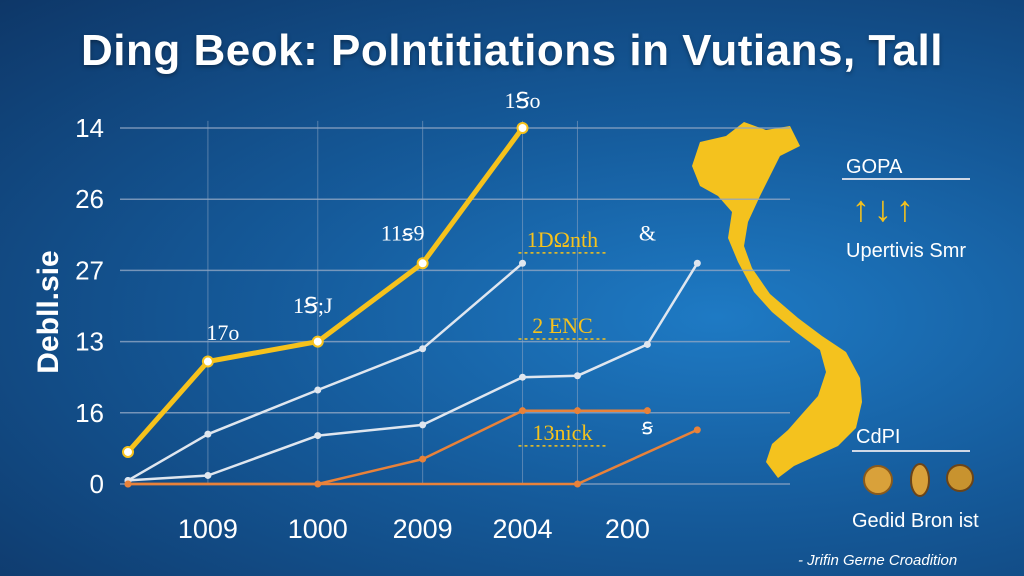 The width and height of the screenshot is (1024, 576). What do you see at coordinates (878, 437) in the screenshot?
I see `side-panel-title-2: CdPI` at bounding box center [878, 437].